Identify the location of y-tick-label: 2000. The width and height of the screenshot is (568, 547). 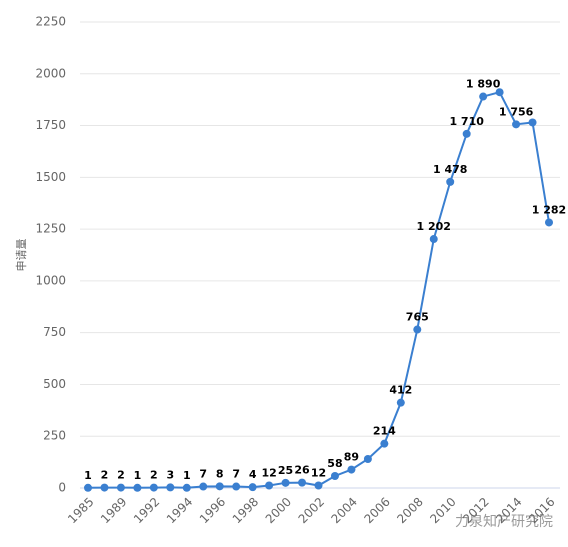
(50, 73).